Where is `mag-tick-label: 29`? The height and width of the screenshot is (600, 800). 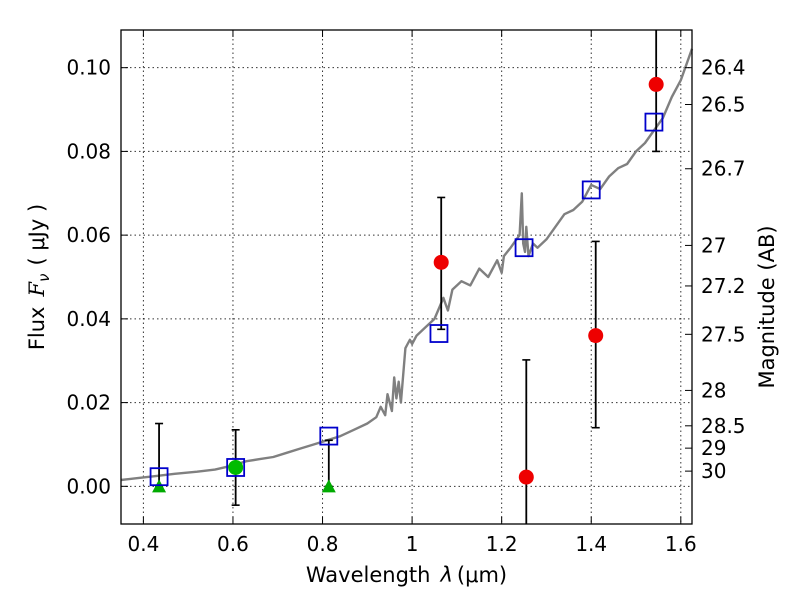 mag-tick-label: 29 is located at coordinates (713, 448).